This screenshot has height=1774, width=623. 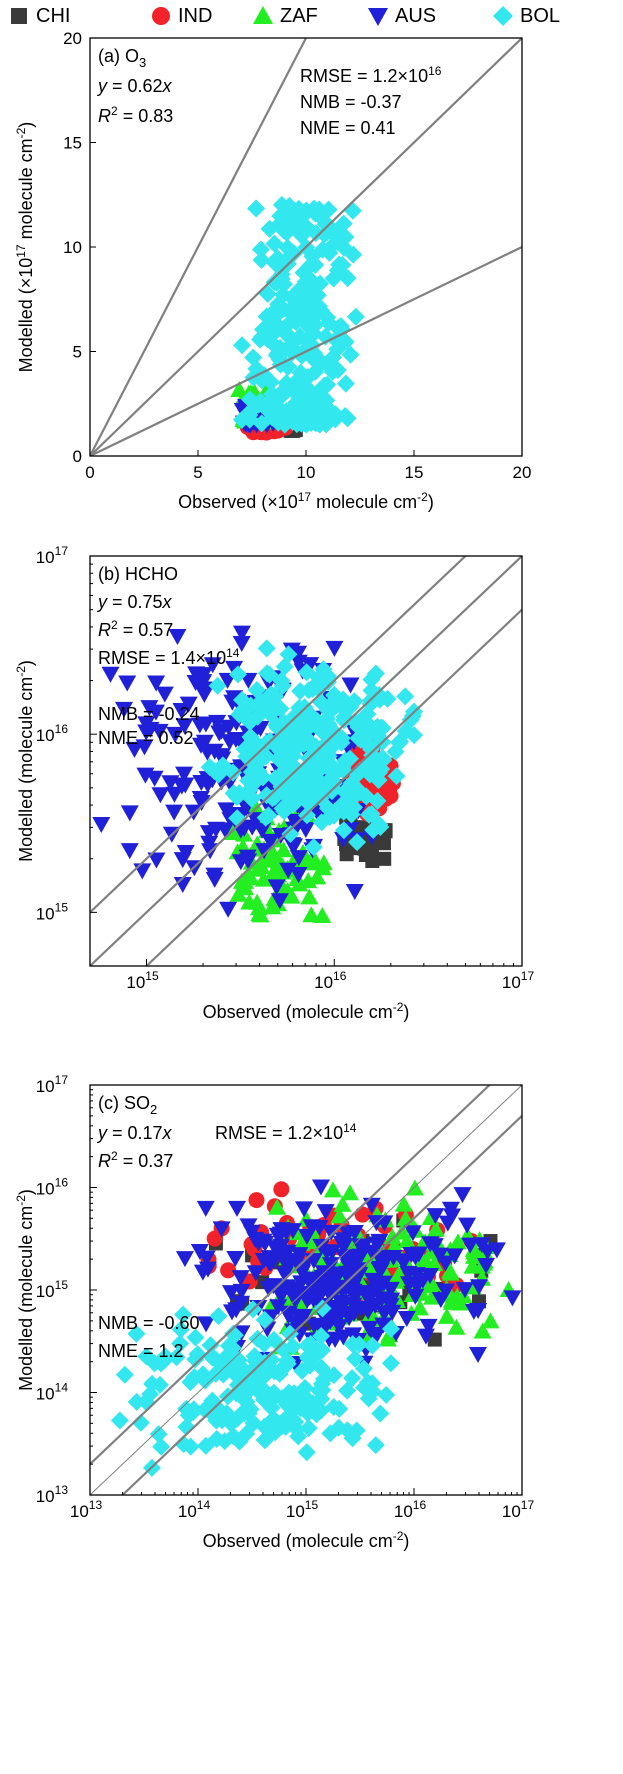 I want to click on legend-marker-shape, so click(x=263, y=15).